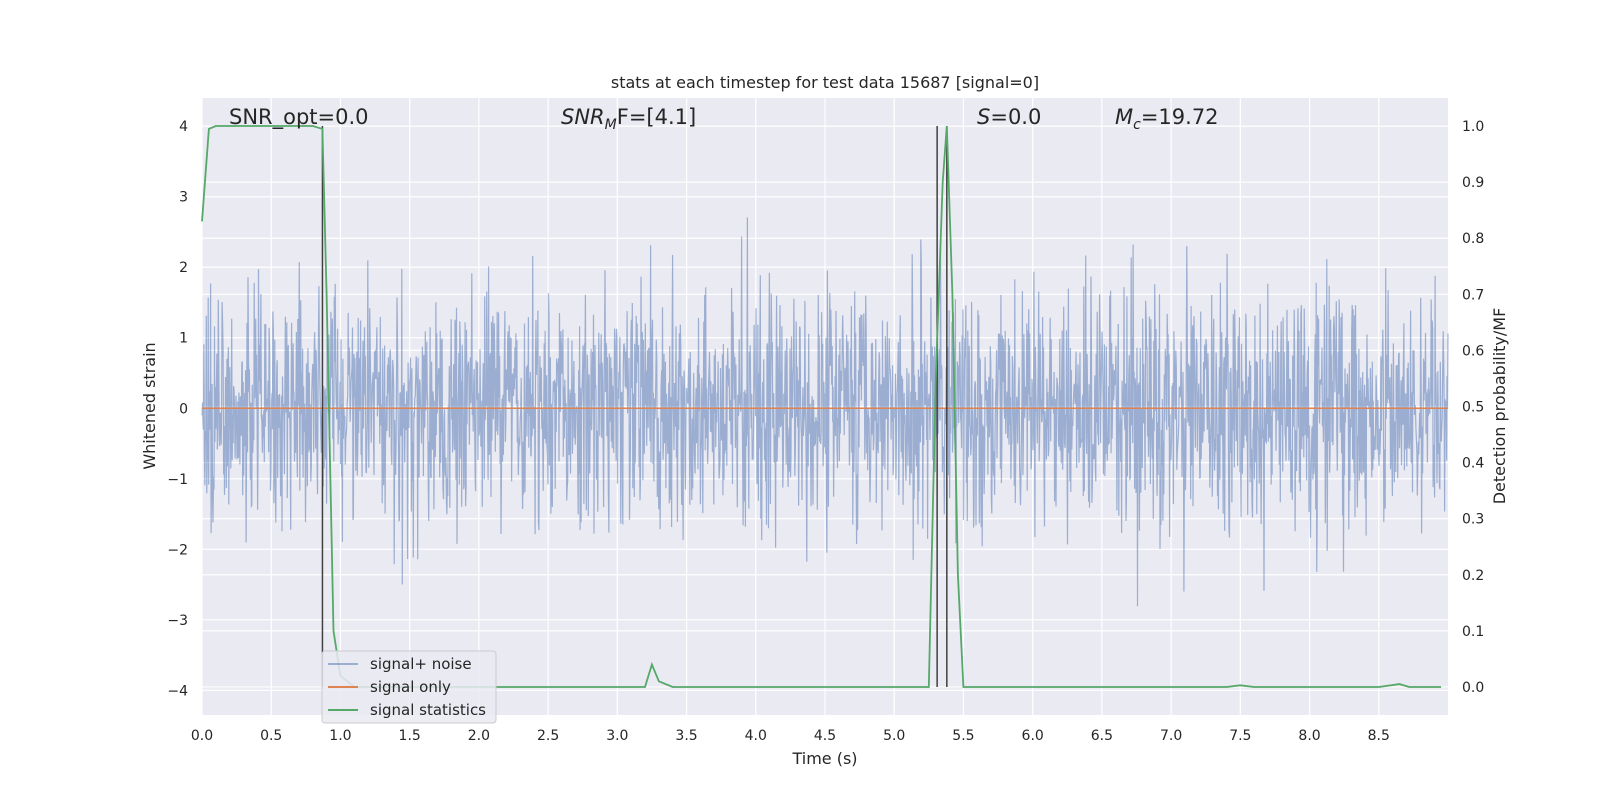 This screenshot has height=800, width=1600. I want to click on legend-label-signal-noise: signal+ noise, so click(421, 664).